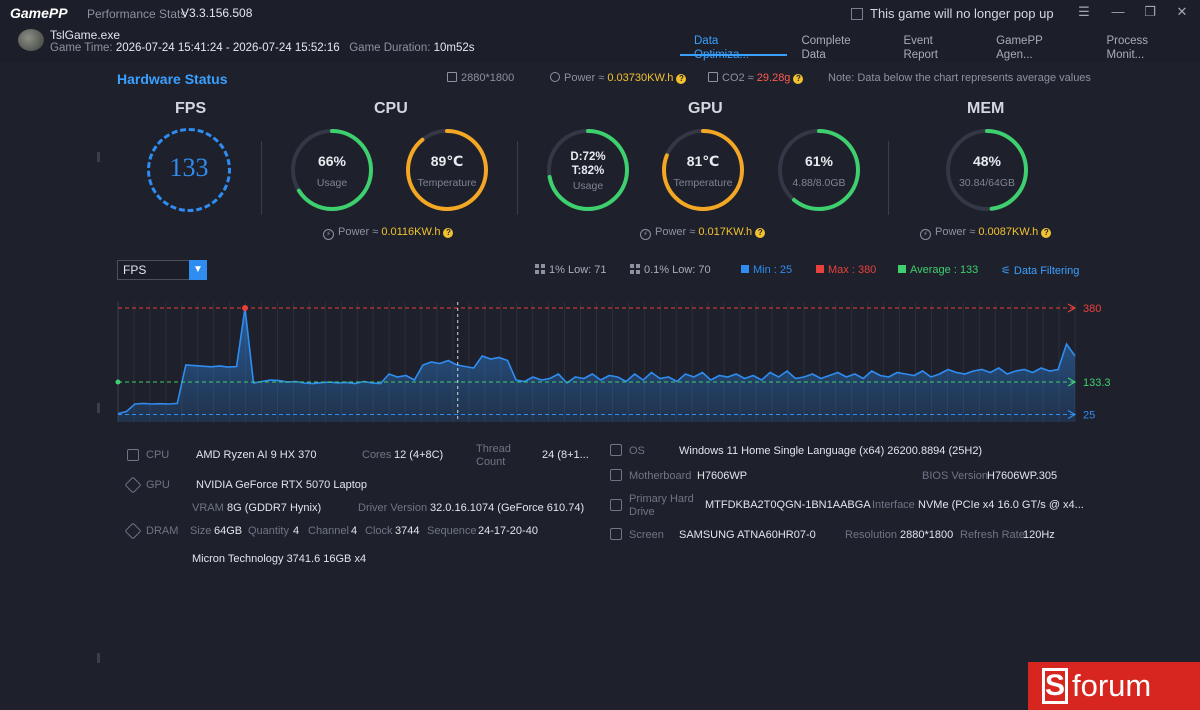  I want to click on bios-value: H7606WP.305, so click(1022, 476).